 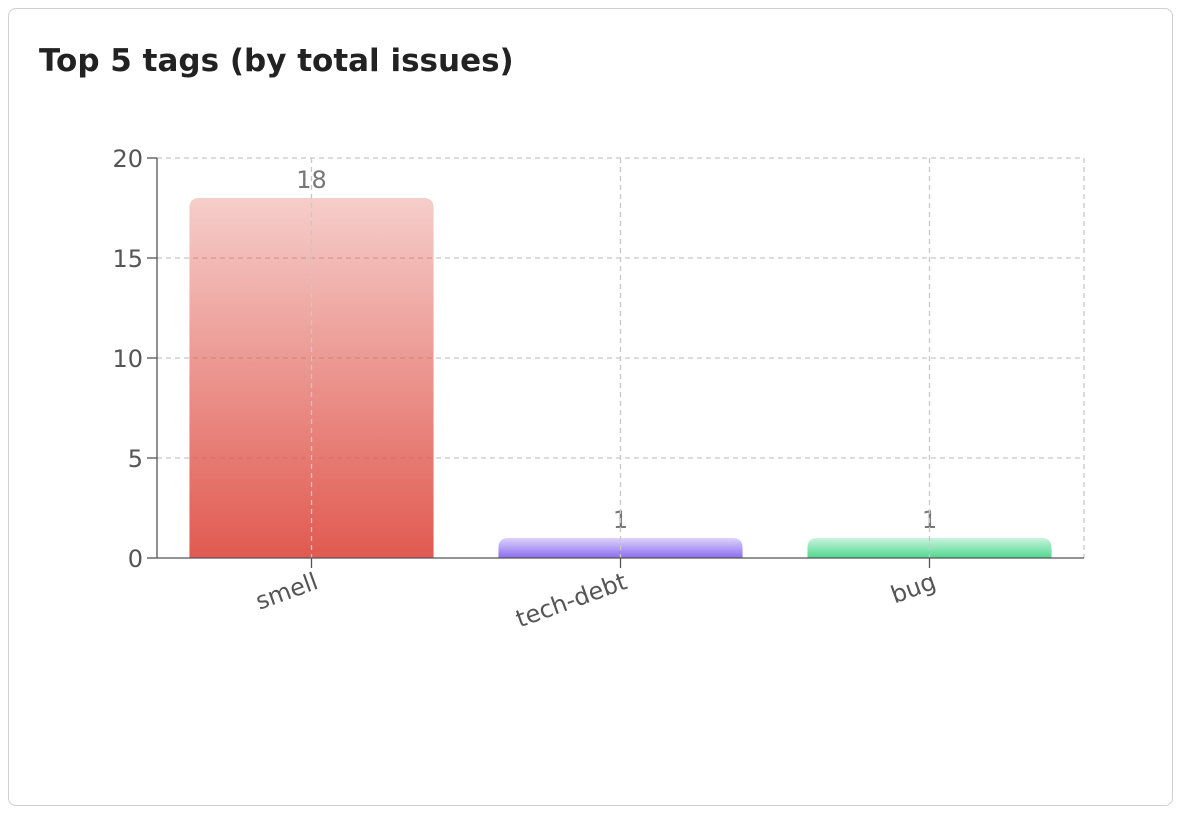 What do you see at coordinates (913, 588) in the screenshot?
I see `x-tick-label: bug` at bounding box center [913, 588].